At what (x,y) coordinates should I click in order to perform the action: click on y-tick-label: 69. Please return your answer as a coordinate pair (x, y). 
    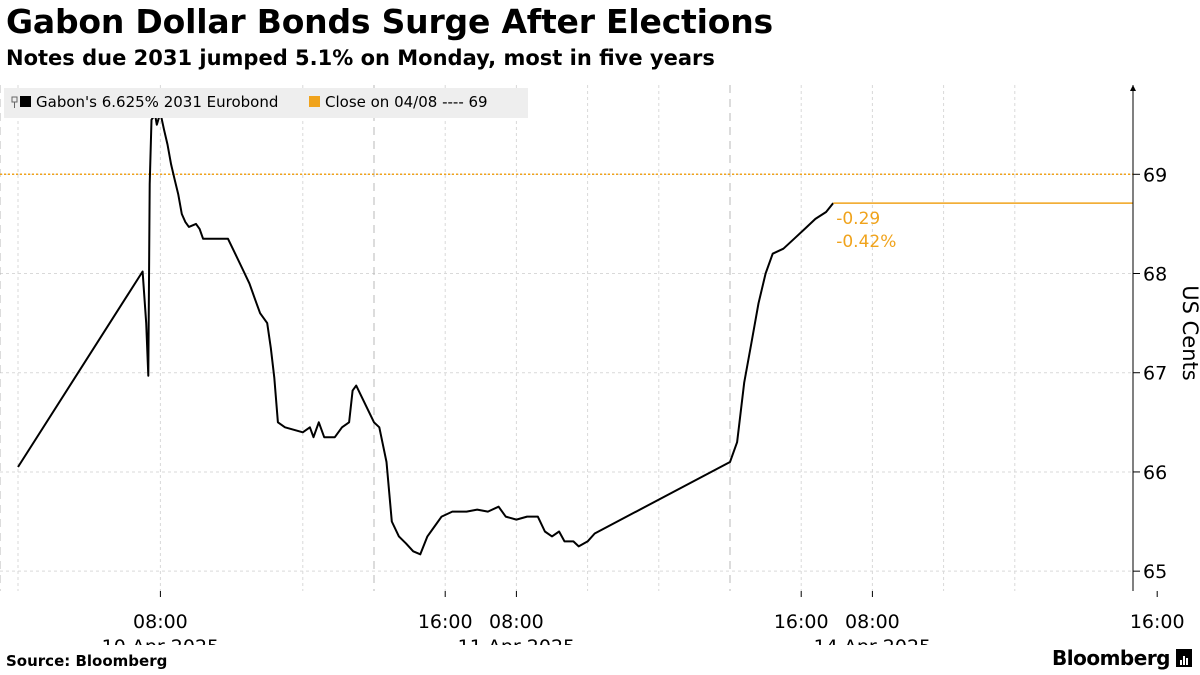
    Looking at the image, I should click on (1155, 175).